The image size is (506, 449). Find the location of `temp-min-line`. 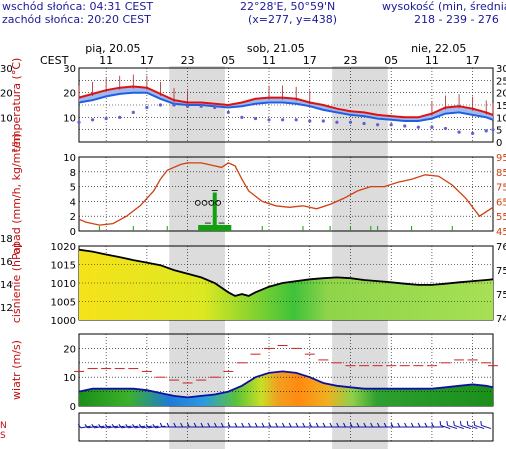

temp-min-line is located at coordinates (286, 106).